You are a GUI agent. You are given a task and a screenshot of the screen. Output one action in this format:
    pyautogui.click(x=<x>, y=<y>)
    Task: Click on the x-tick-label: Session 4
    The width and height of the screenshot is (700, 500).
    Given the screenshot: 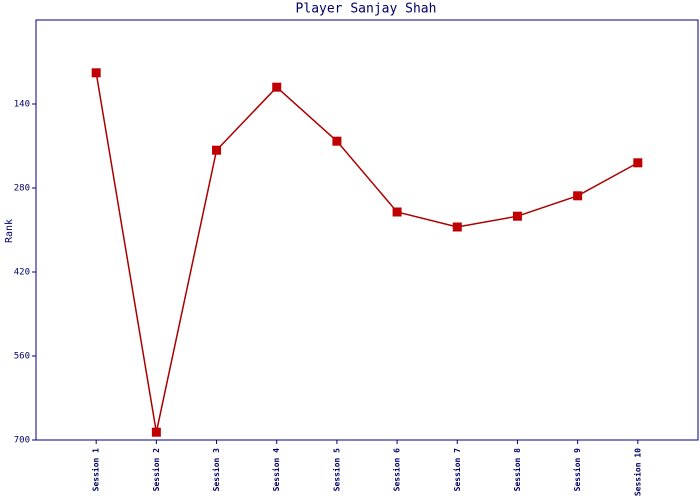 What is the action you would take?
    pyautogui.click(x=276, y=470)
    